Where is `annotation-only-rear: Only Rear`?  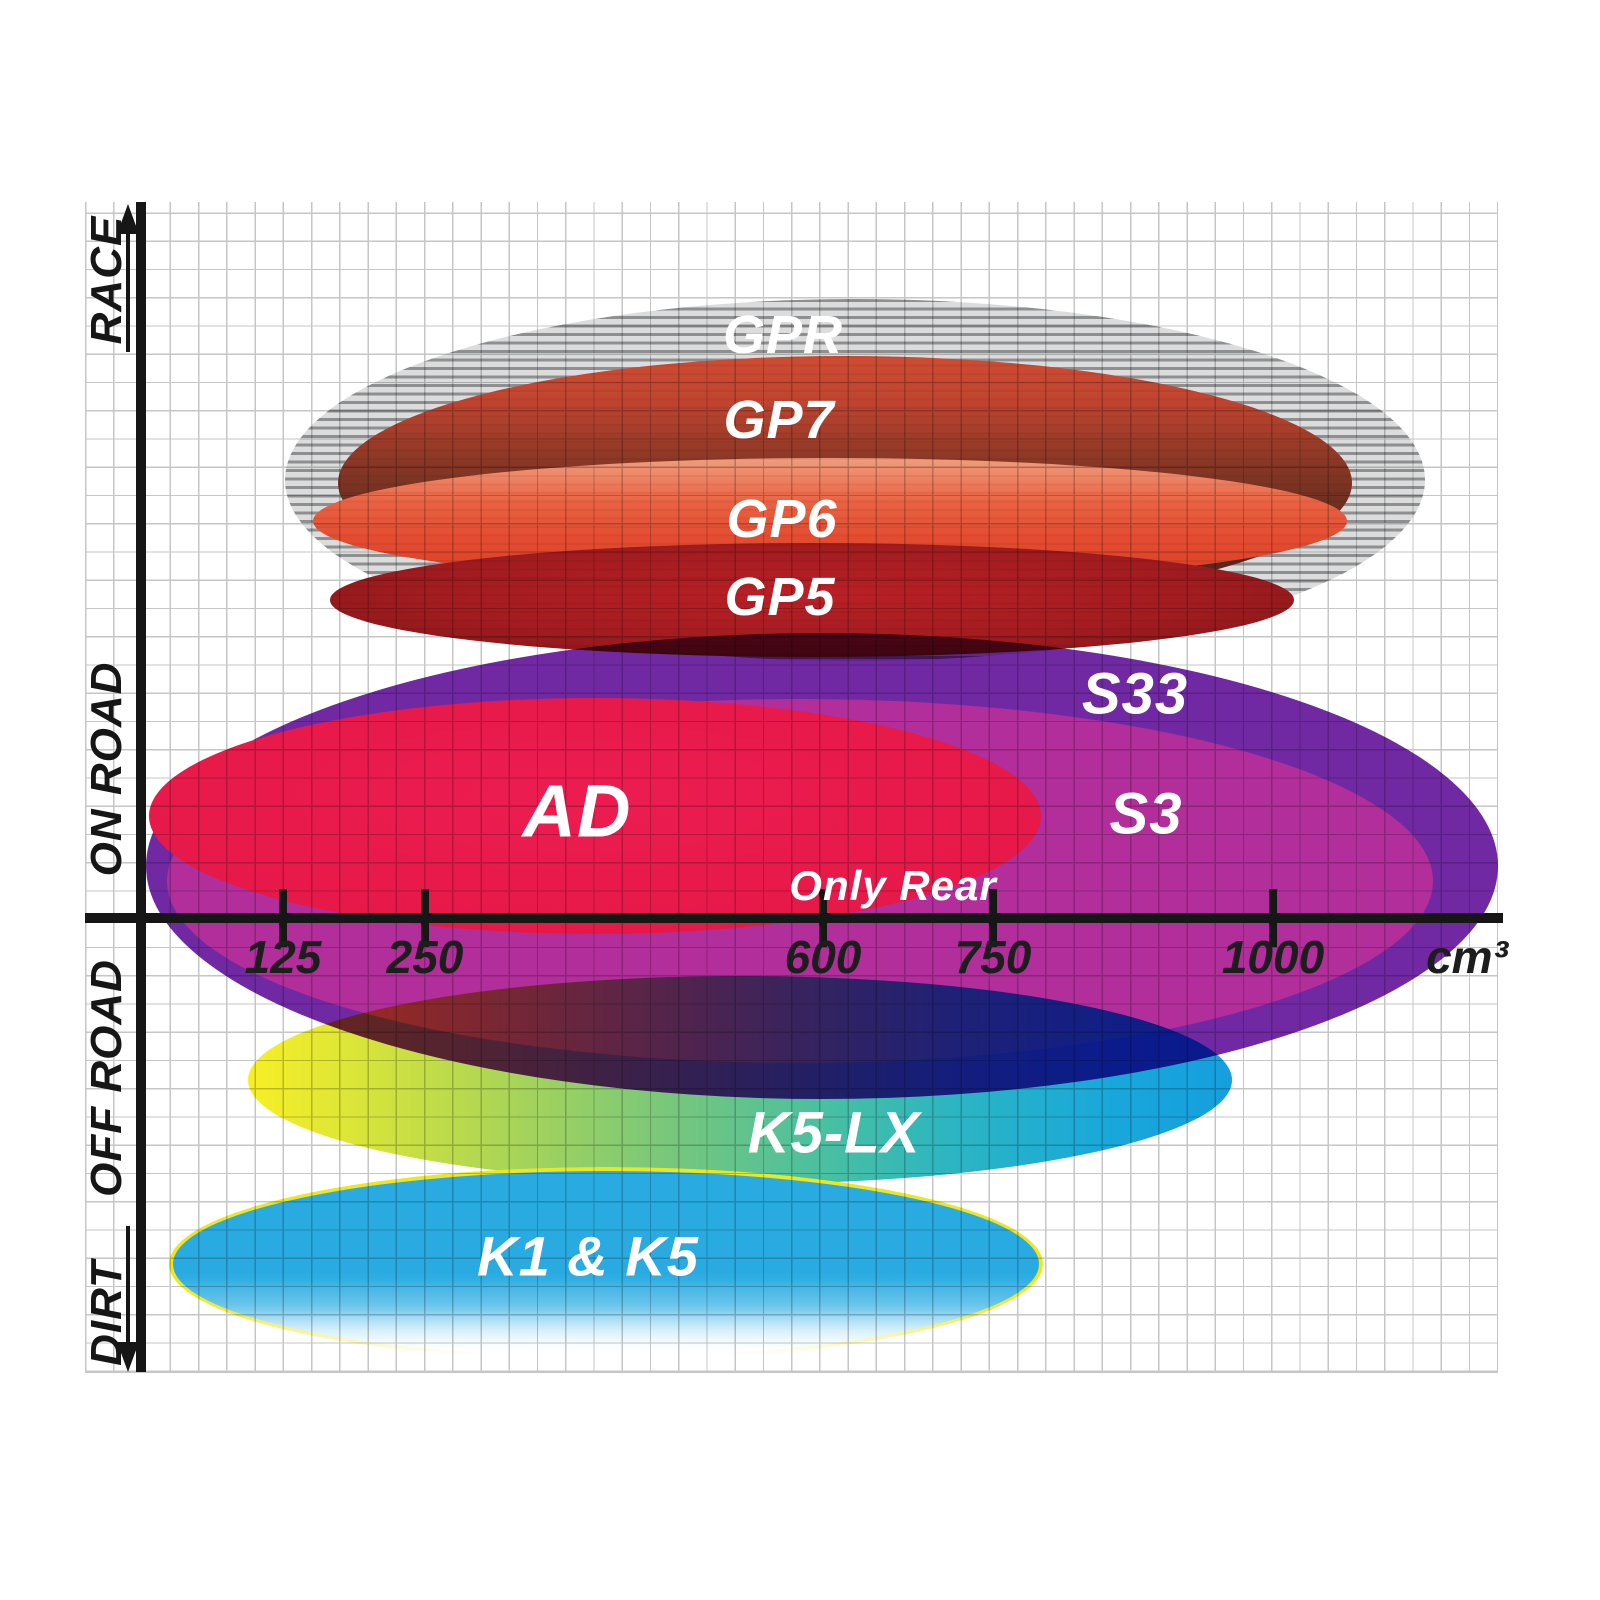
annotation-only-rear: Only Rear is located at coordinates (893, 885).